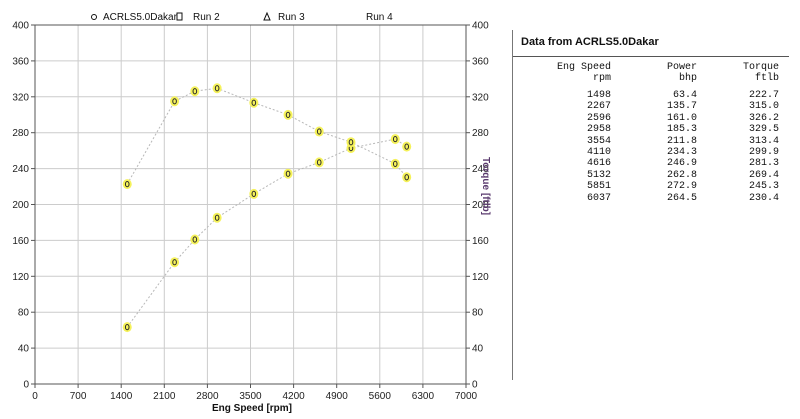 The width and height of the screenshot is (800, 419). What do you see at coordinates (20, 277) in the screenshot?
I see `y-tick-label-left: 120` at bounding box center [20, 277].